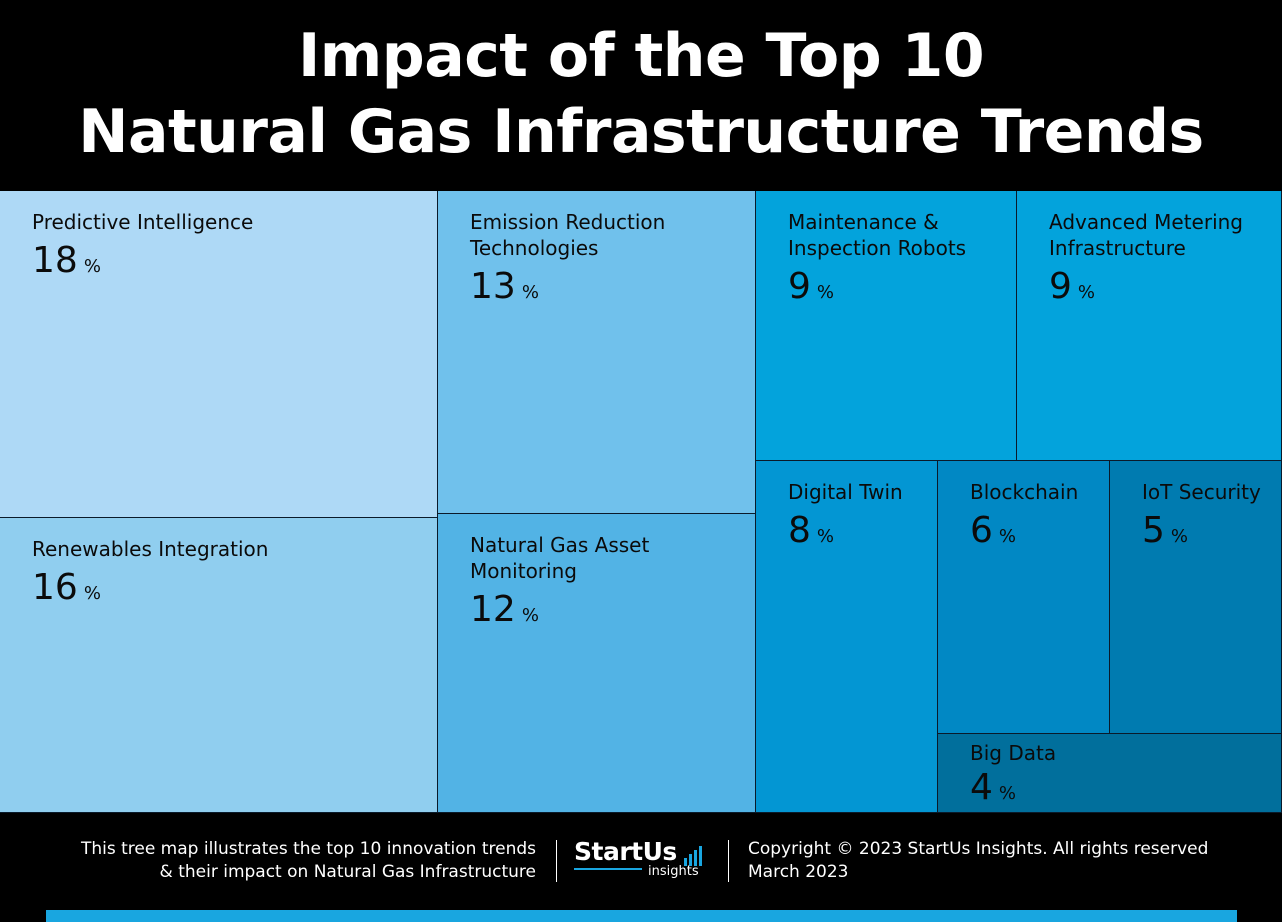  I want to click on logo-underline, so click(608, 869).